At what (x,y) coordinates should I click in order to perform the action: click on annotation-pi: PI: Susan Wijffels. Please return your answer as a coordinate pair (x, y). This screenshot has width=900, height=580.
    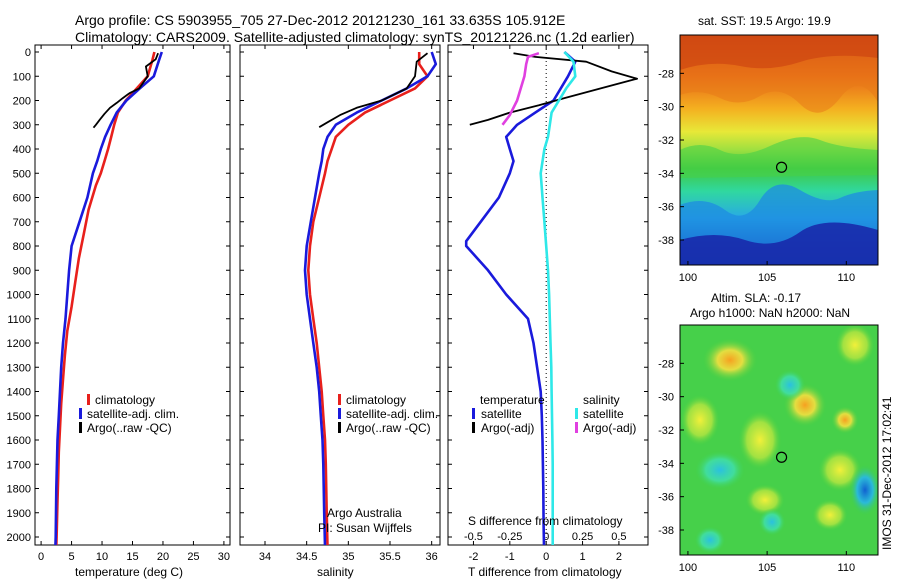
    Looking at the image, I should click on (365, 528).